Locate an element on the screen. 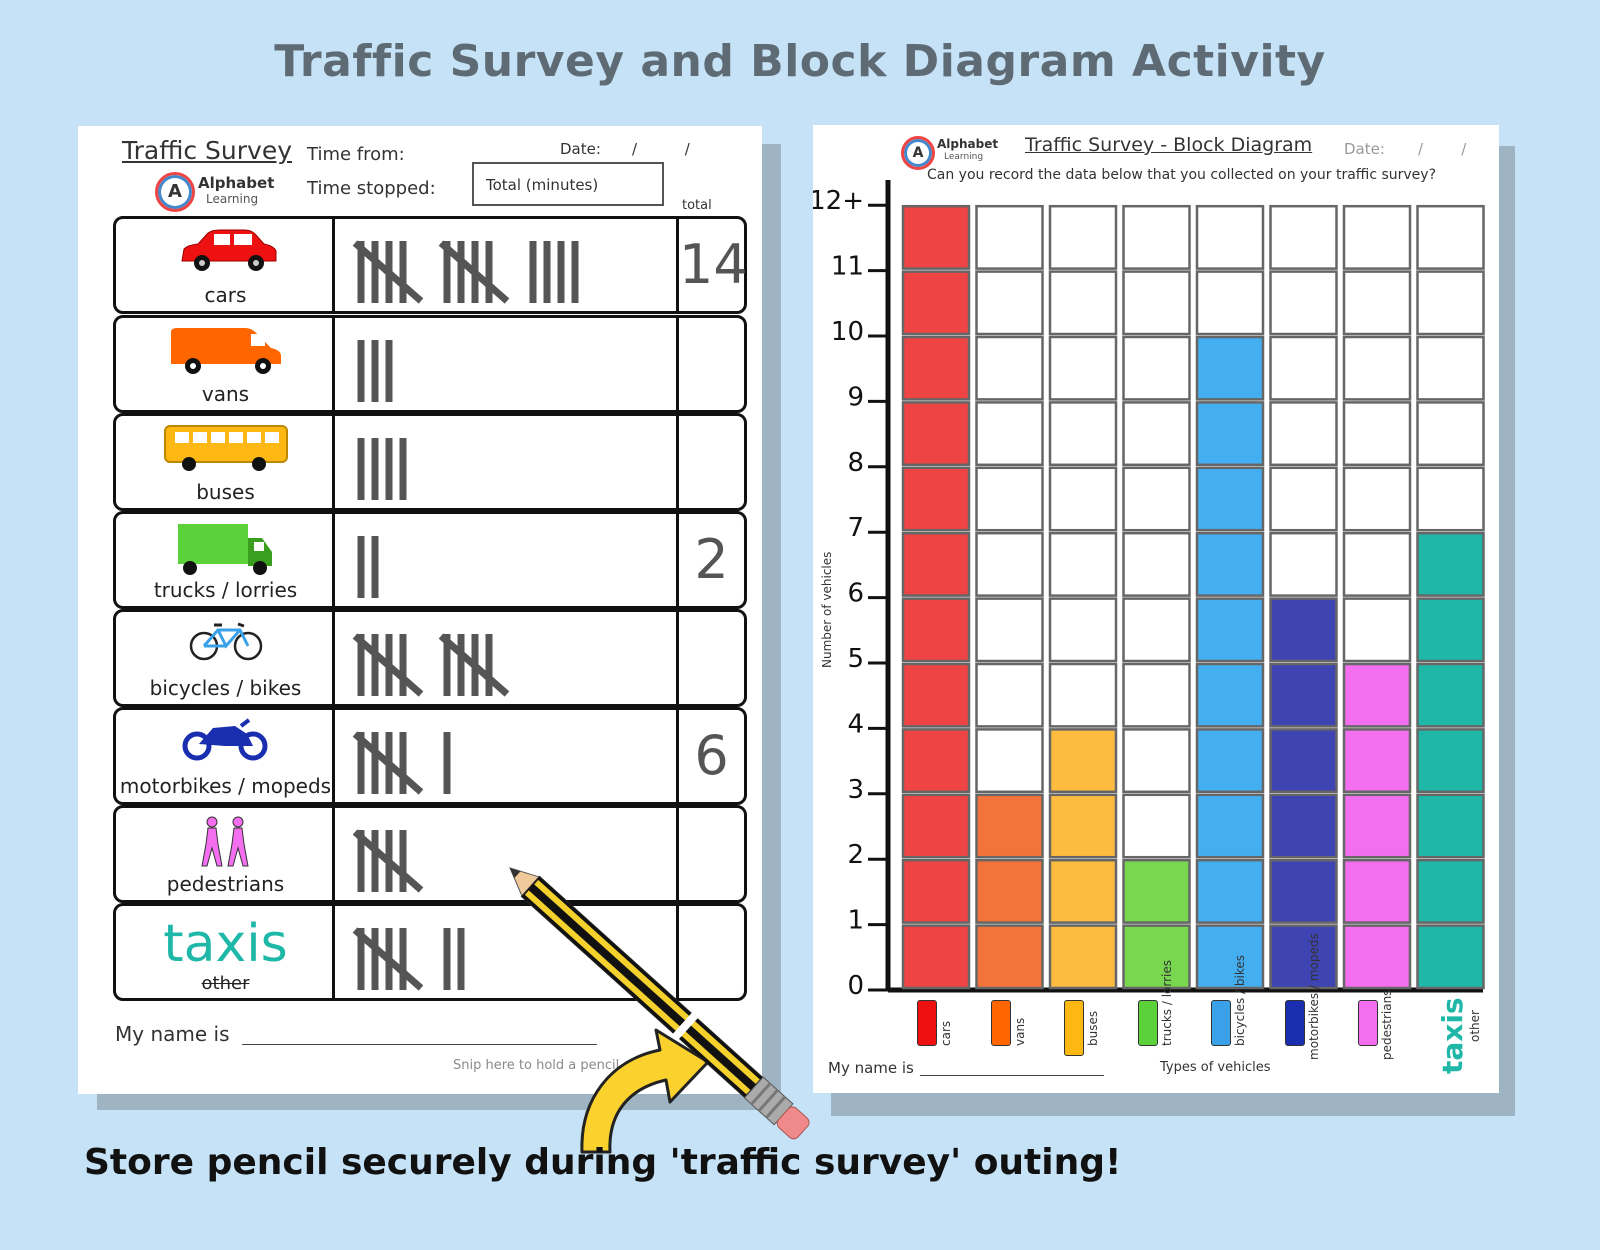 The width and height of the screenshot is (1600, 1250). taxis-label: taxis is located at coordinates (225, 944).